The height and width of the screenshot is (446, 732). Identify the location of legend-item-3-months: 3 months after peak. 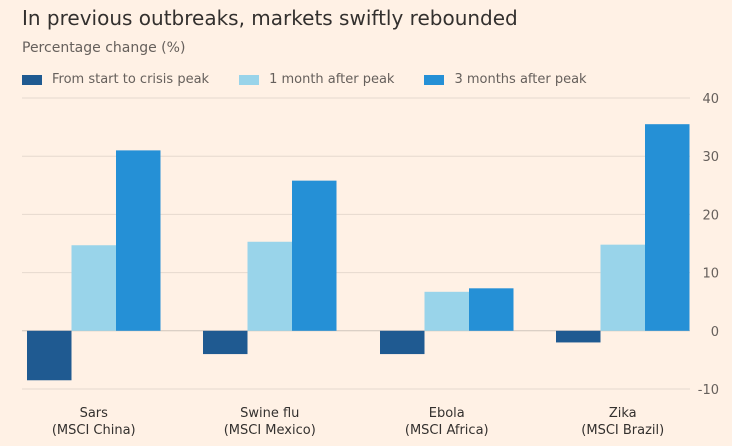
(505, 79).